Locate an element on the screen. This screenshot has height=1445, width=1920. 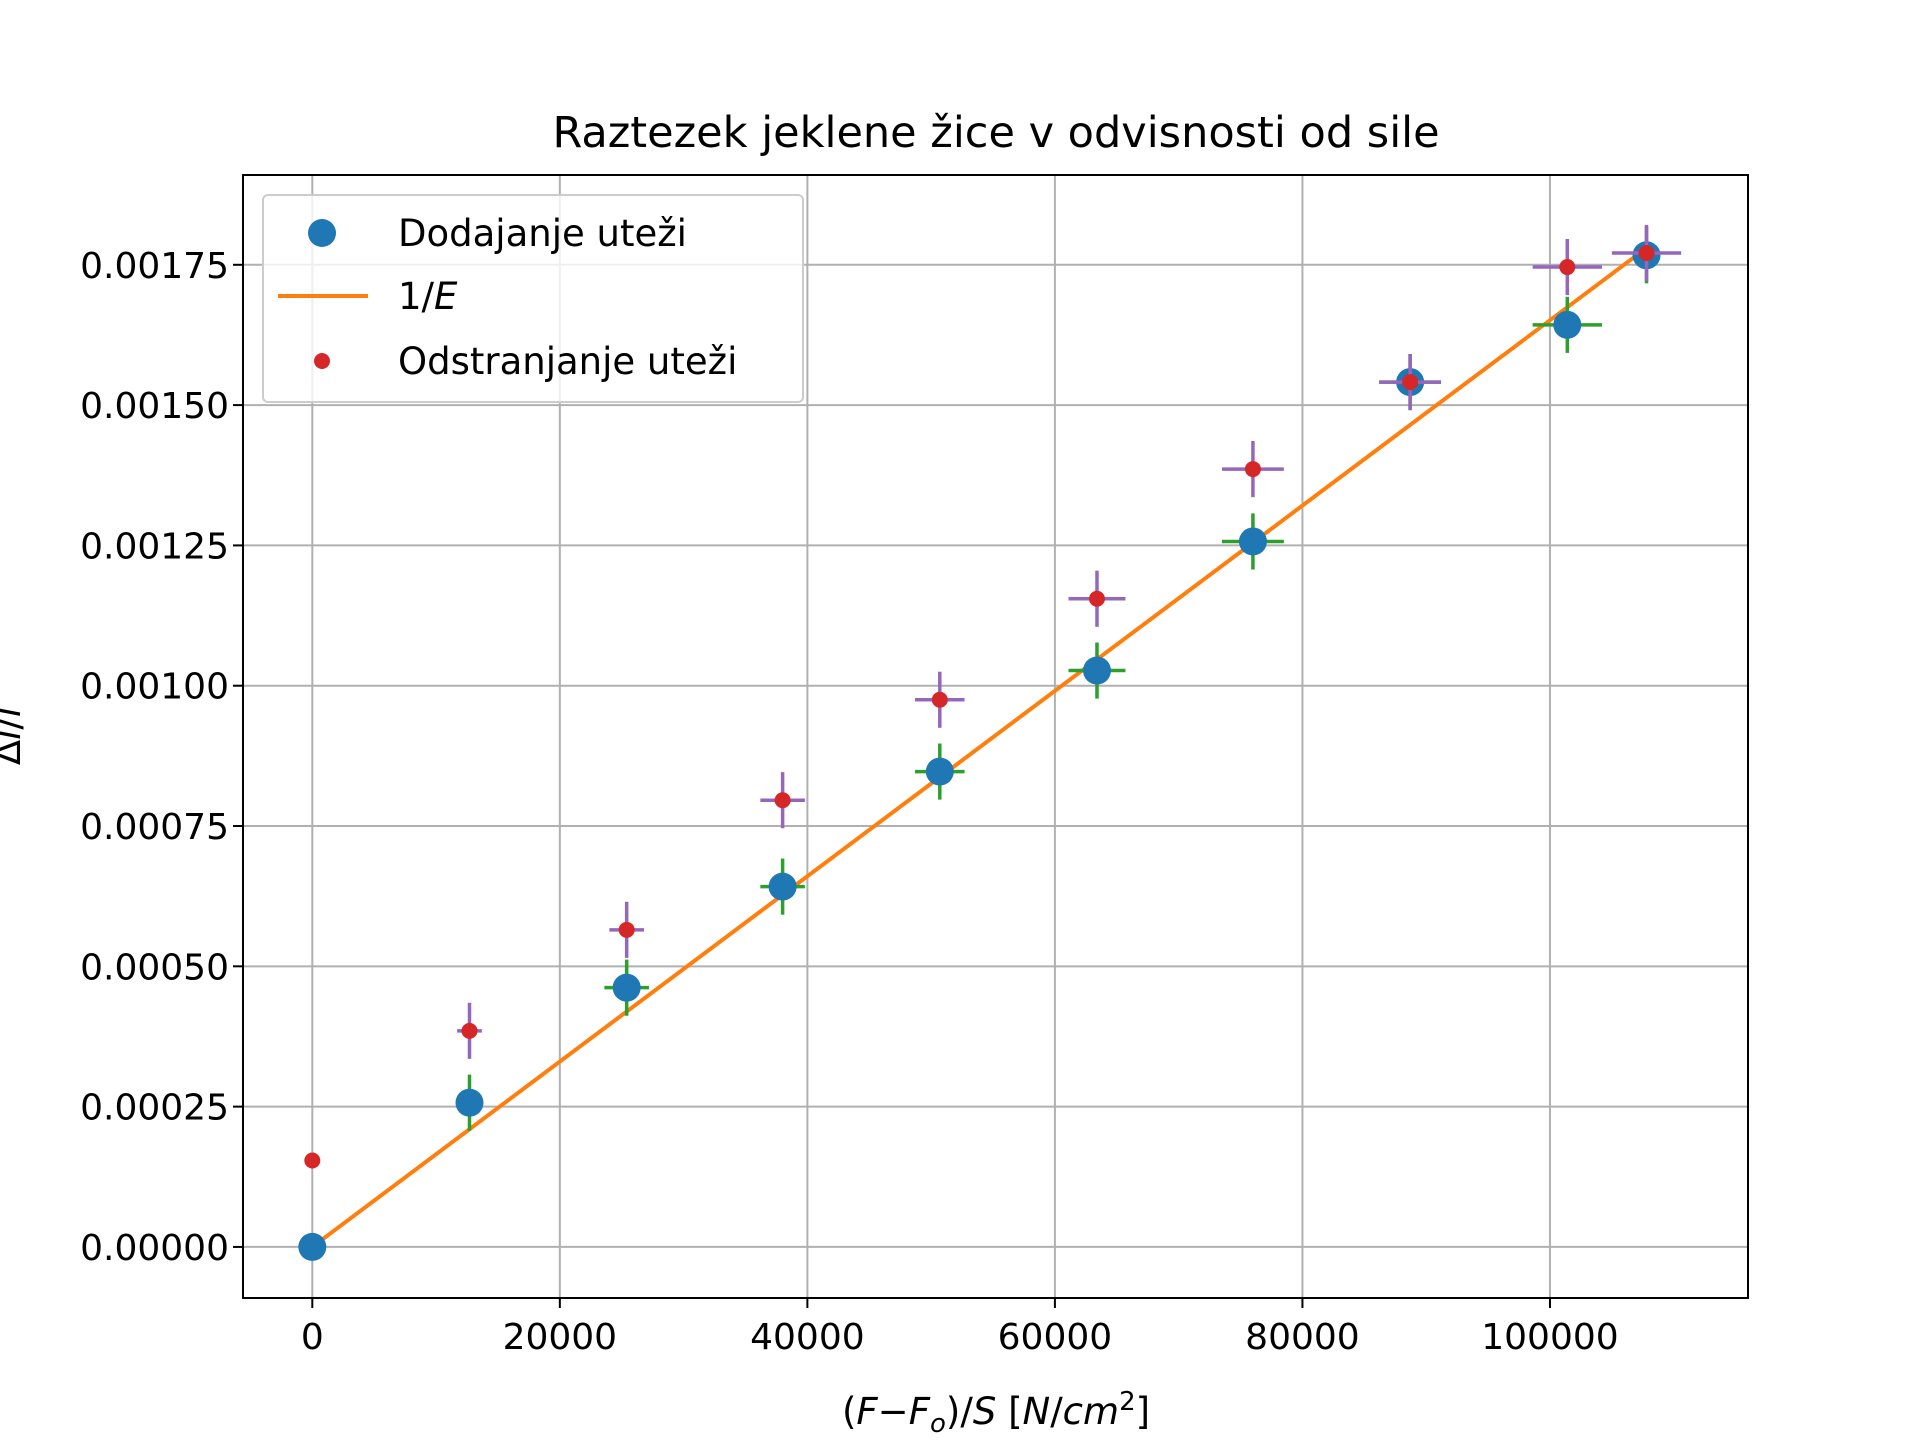
label-part: ] is located at coordinates (1143, 1411).